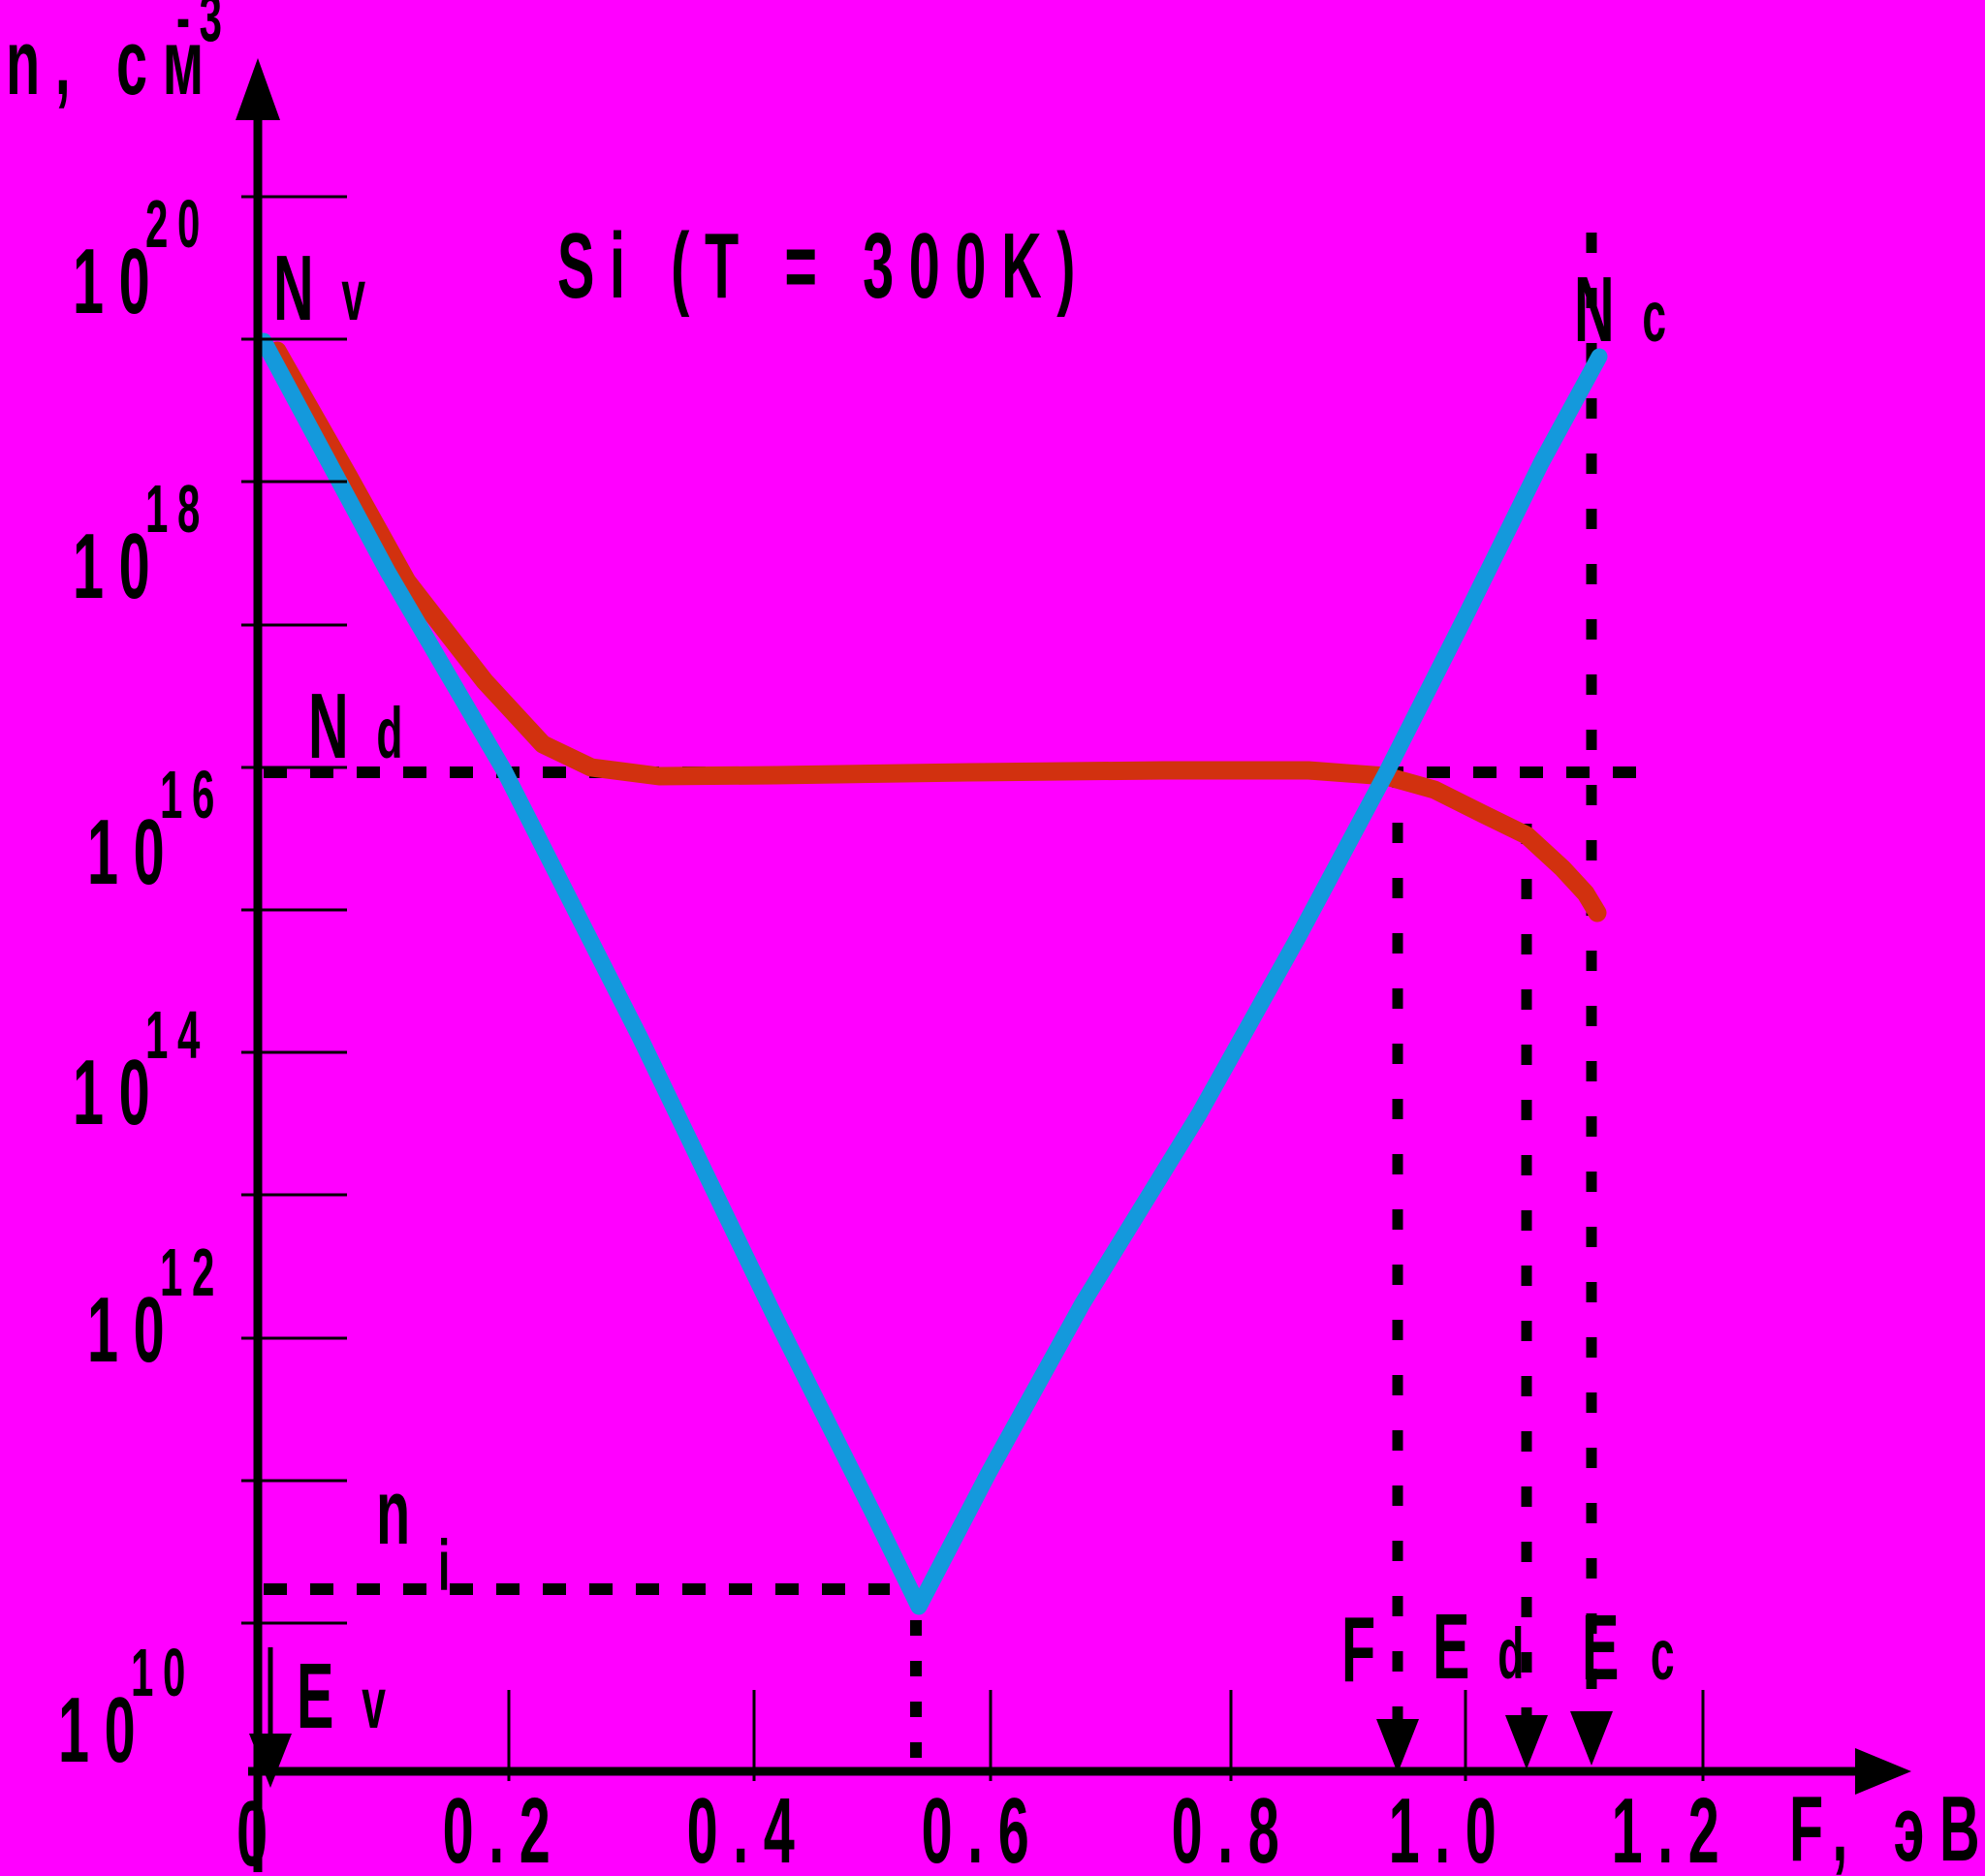 The image size is (1985, 1876). Describe the element at coordinates (1526, 1742) in the screenshot. I see `donor-level-arrowhead-icon` at that location.